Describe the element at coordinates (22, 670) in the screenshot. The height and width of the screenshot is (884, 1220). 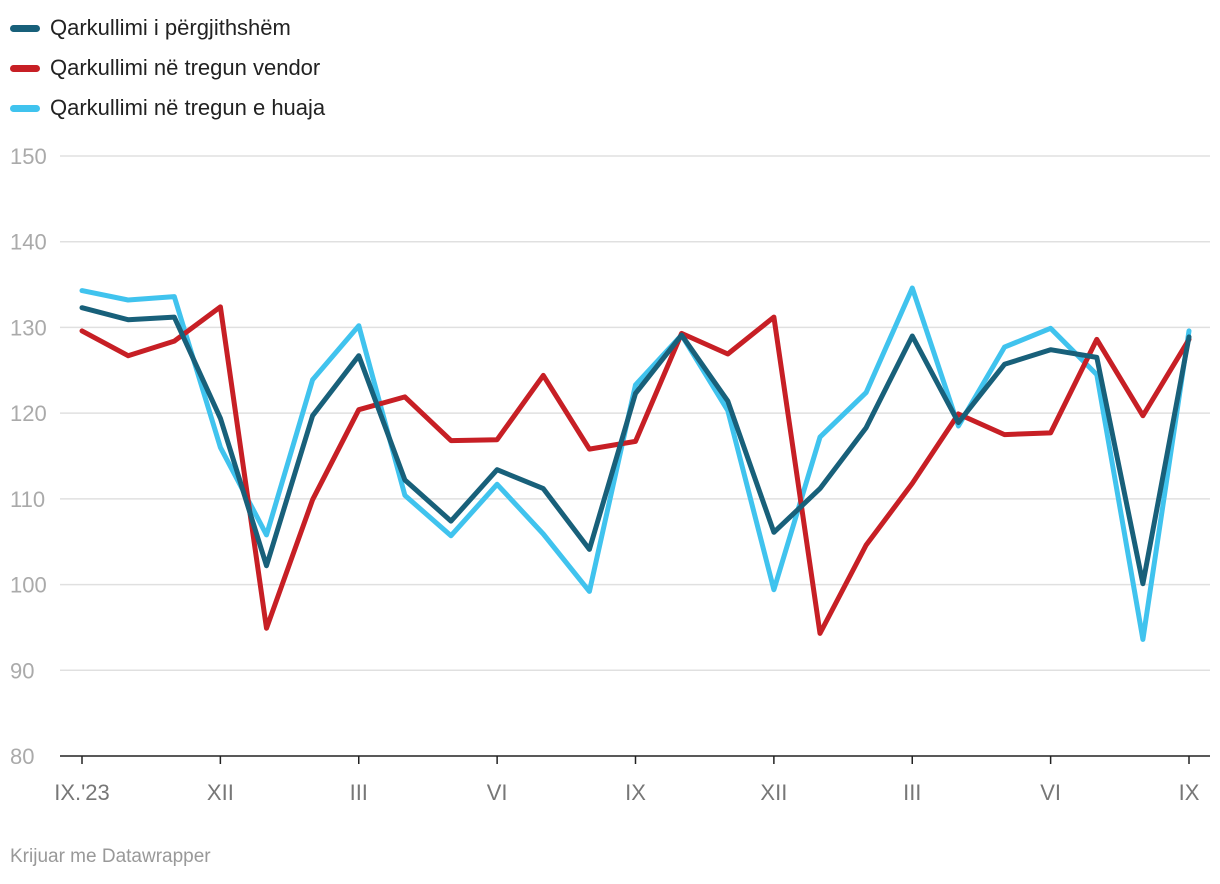
I see `y-tick-label-90: 90` at that location.